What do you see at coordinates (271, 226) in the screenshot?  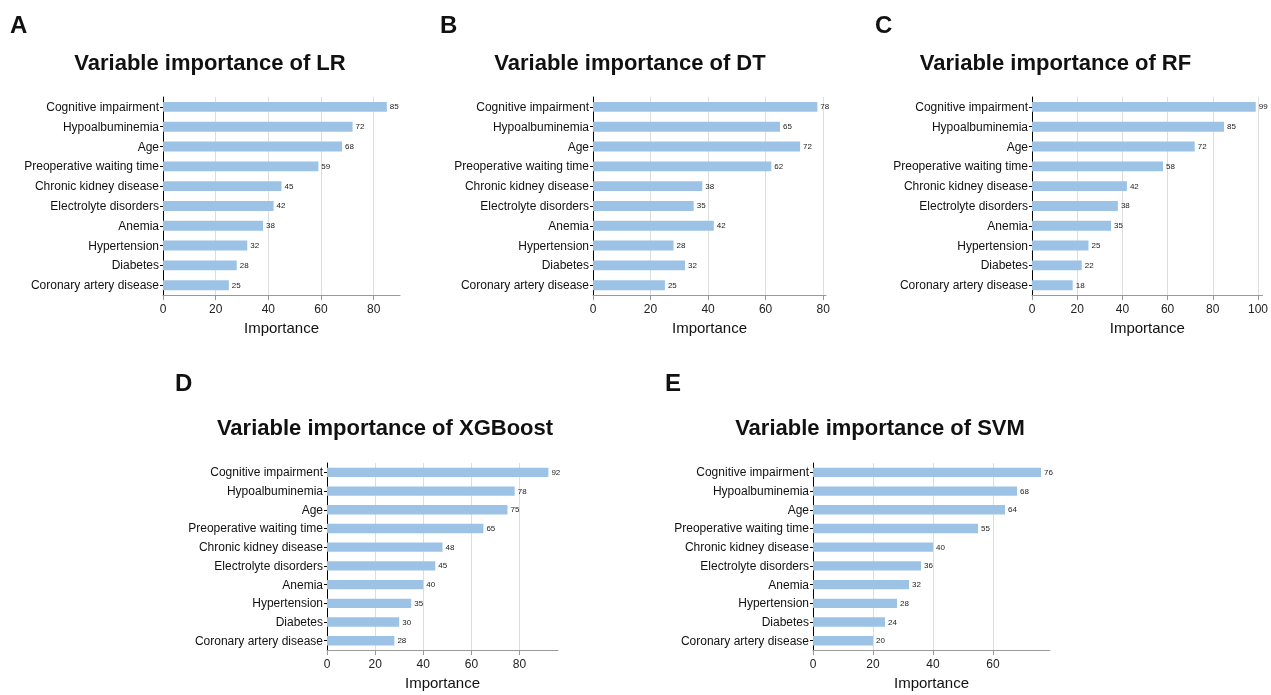 I see `data-label: 38` at bounding box center [271, 226].